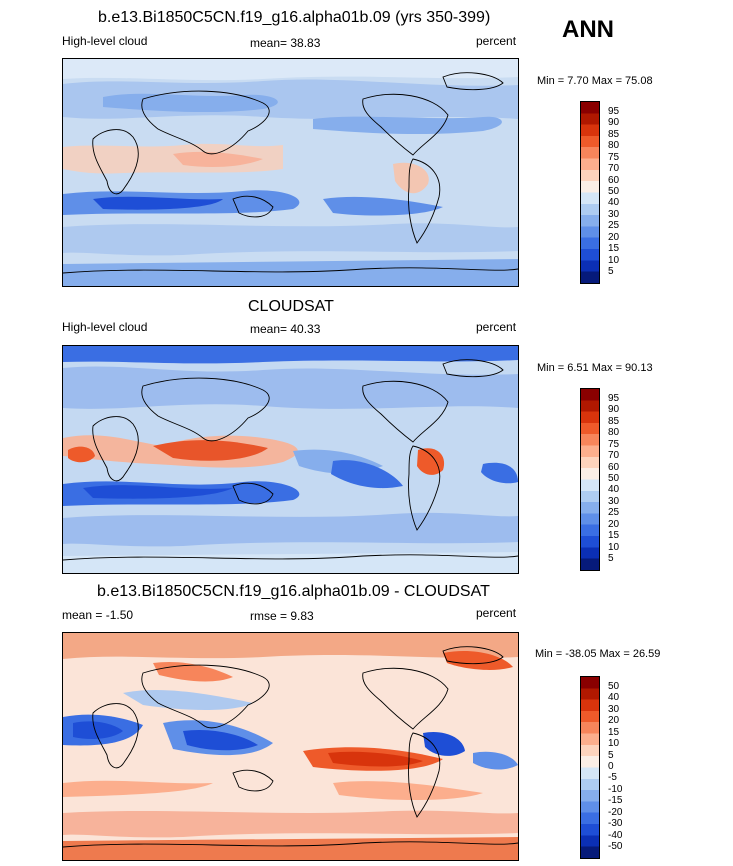 This screenshot has width=733, height=866. What do you see at coordinates (614, 501) in the screenshot?
I see `panel2-legend-label: 30` at bounding box center [614, 501].